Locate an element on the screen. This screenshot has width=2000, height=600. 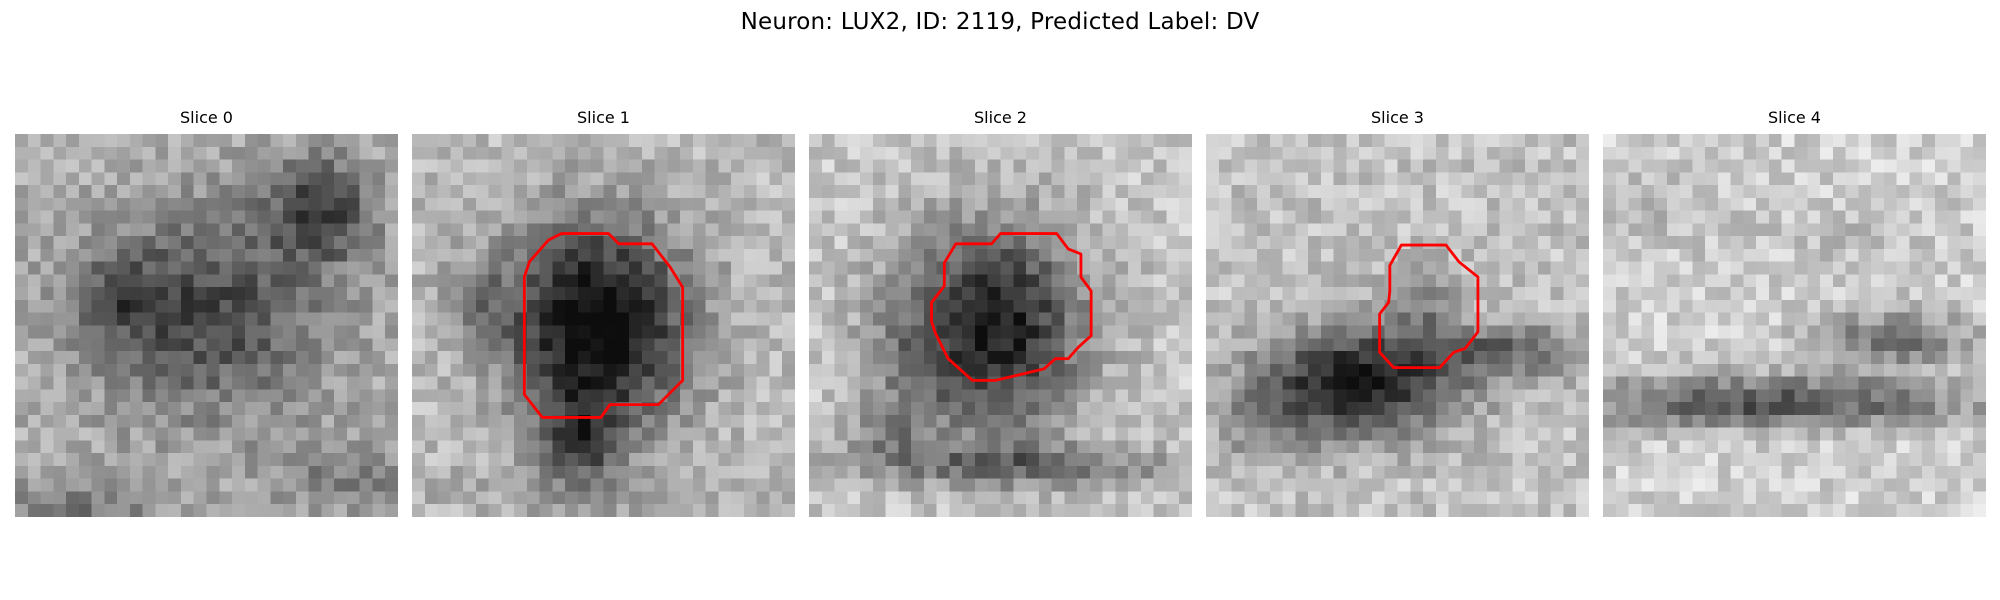
slice-title: Slice 3 is located at coordinates (1397, 117).